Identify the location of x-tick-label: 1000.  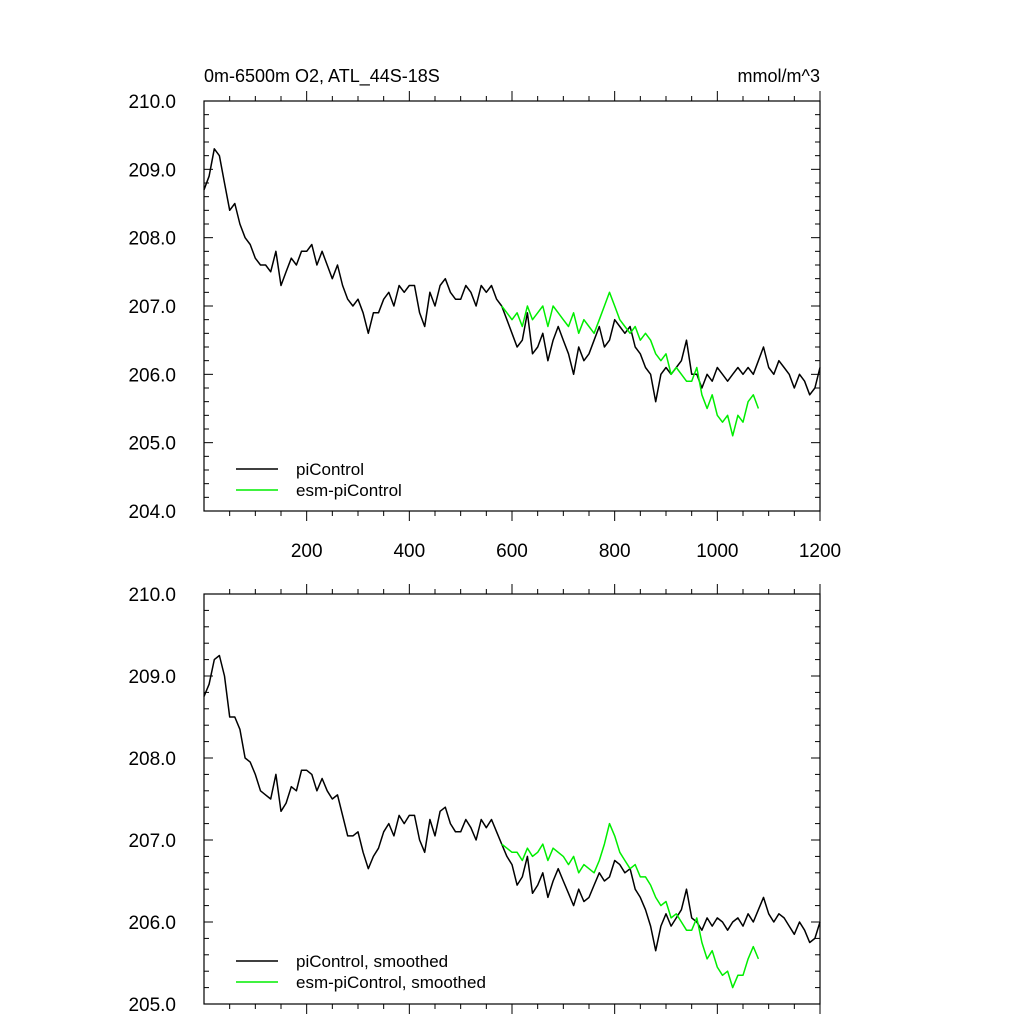
(717, 551).